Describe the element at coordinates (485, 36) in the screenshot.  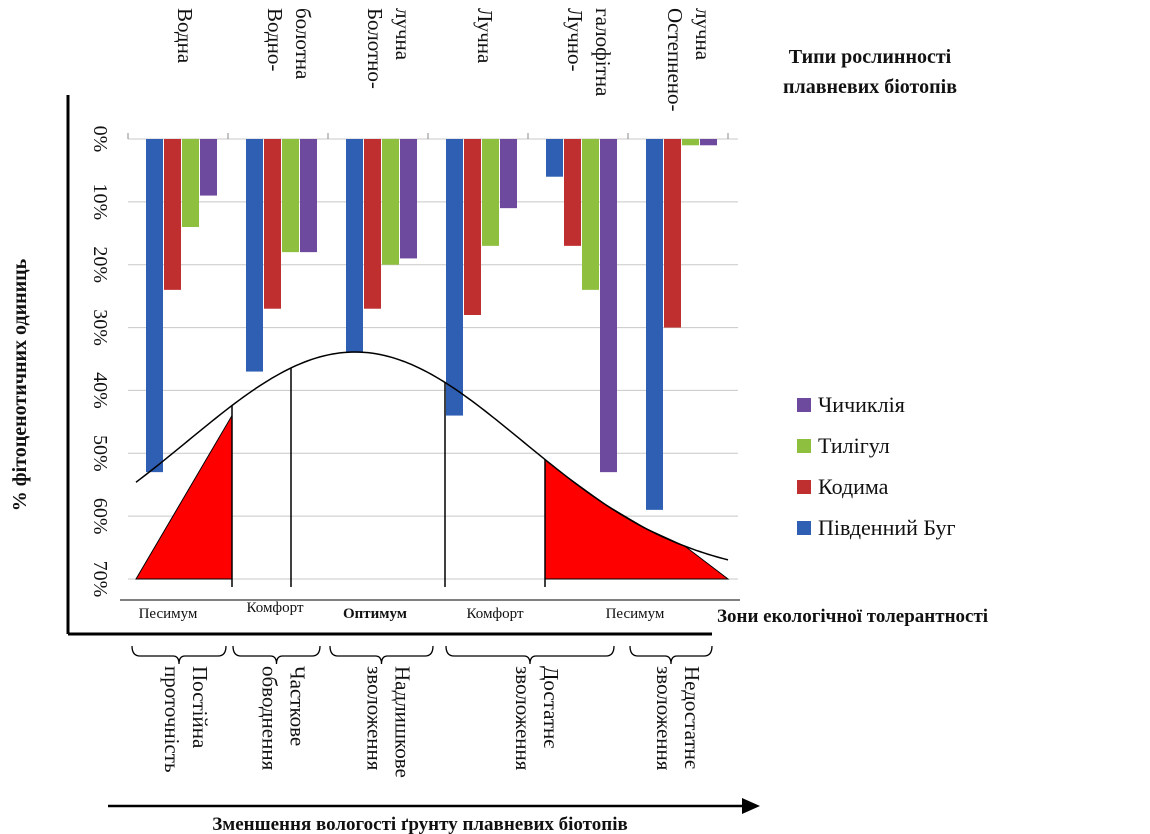
I see `category-label: Лучна` at that location.